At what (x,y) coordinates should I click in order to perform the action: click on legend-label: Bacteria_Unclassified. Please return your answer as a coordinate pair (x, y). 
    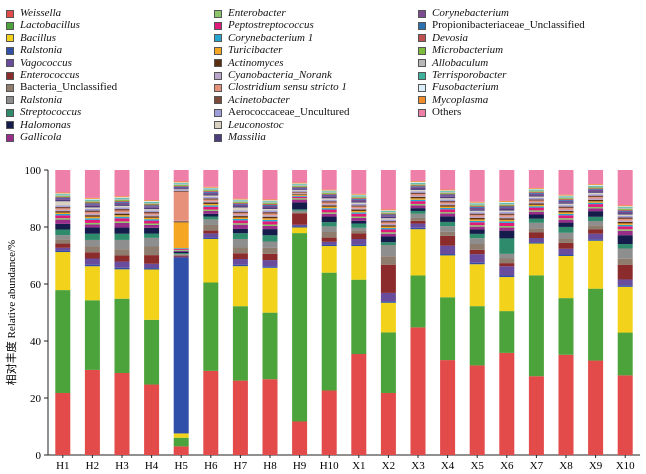
    Looking at the image, I should click on (69, 87).